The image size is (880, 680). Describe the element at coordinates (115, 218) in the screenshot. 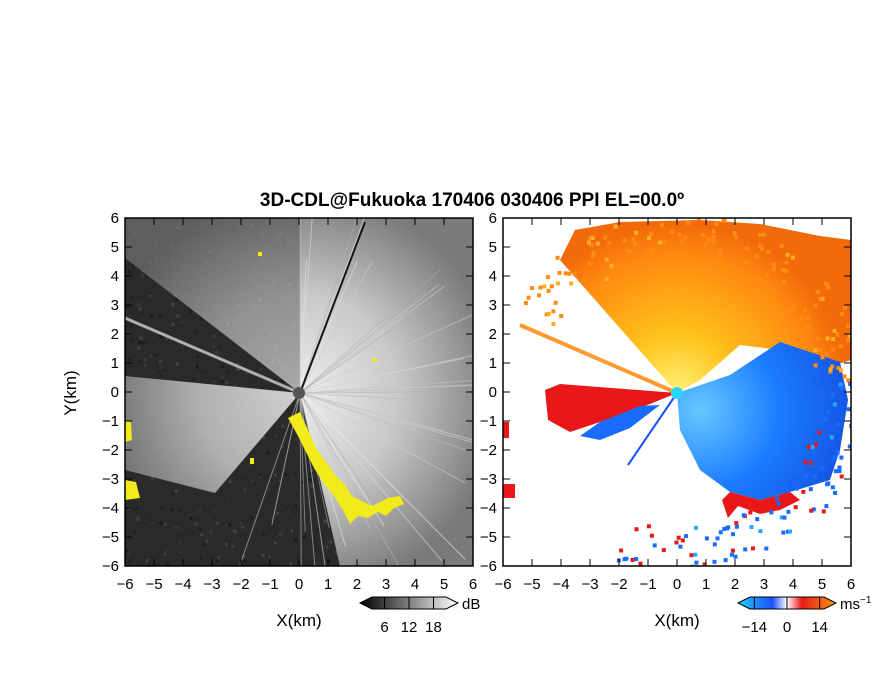

I see `y-tick-label: 6` at that location.